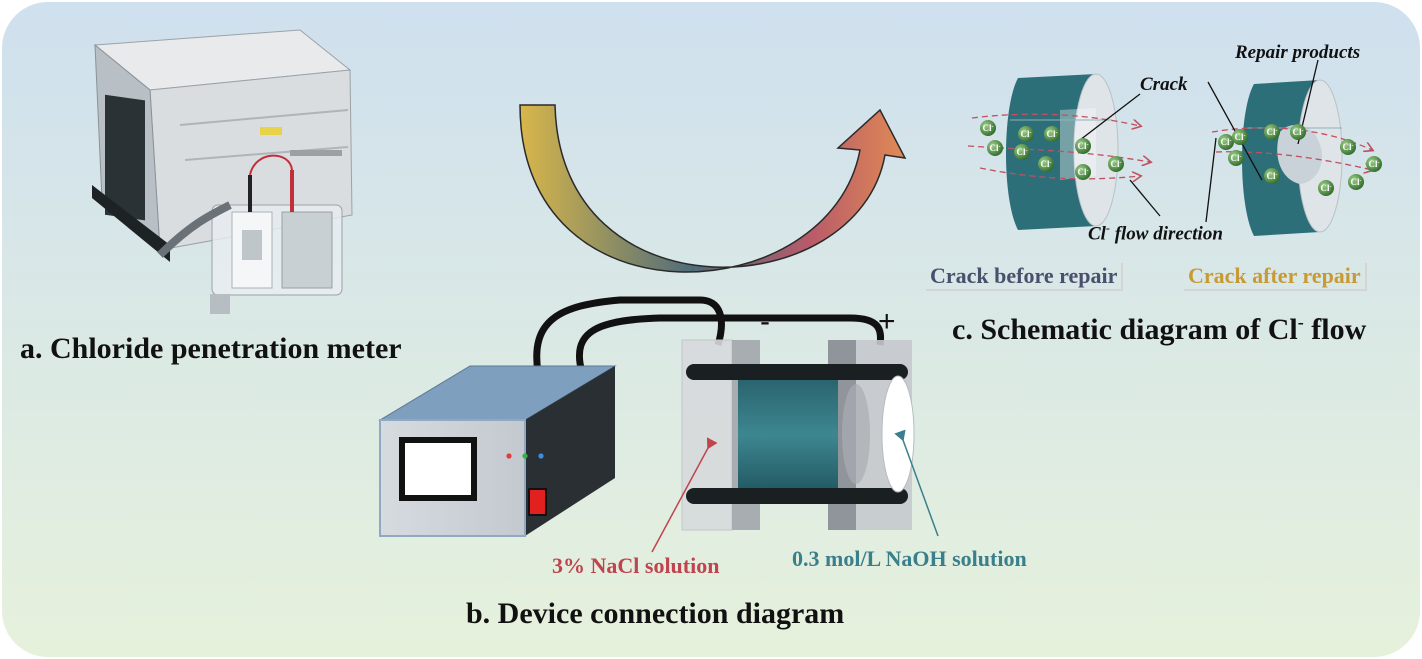 This screenshot has width=1422, height=659. Describe the element at coordinates (730, 343) in the screenshot. I see `wire-positive` at that location.